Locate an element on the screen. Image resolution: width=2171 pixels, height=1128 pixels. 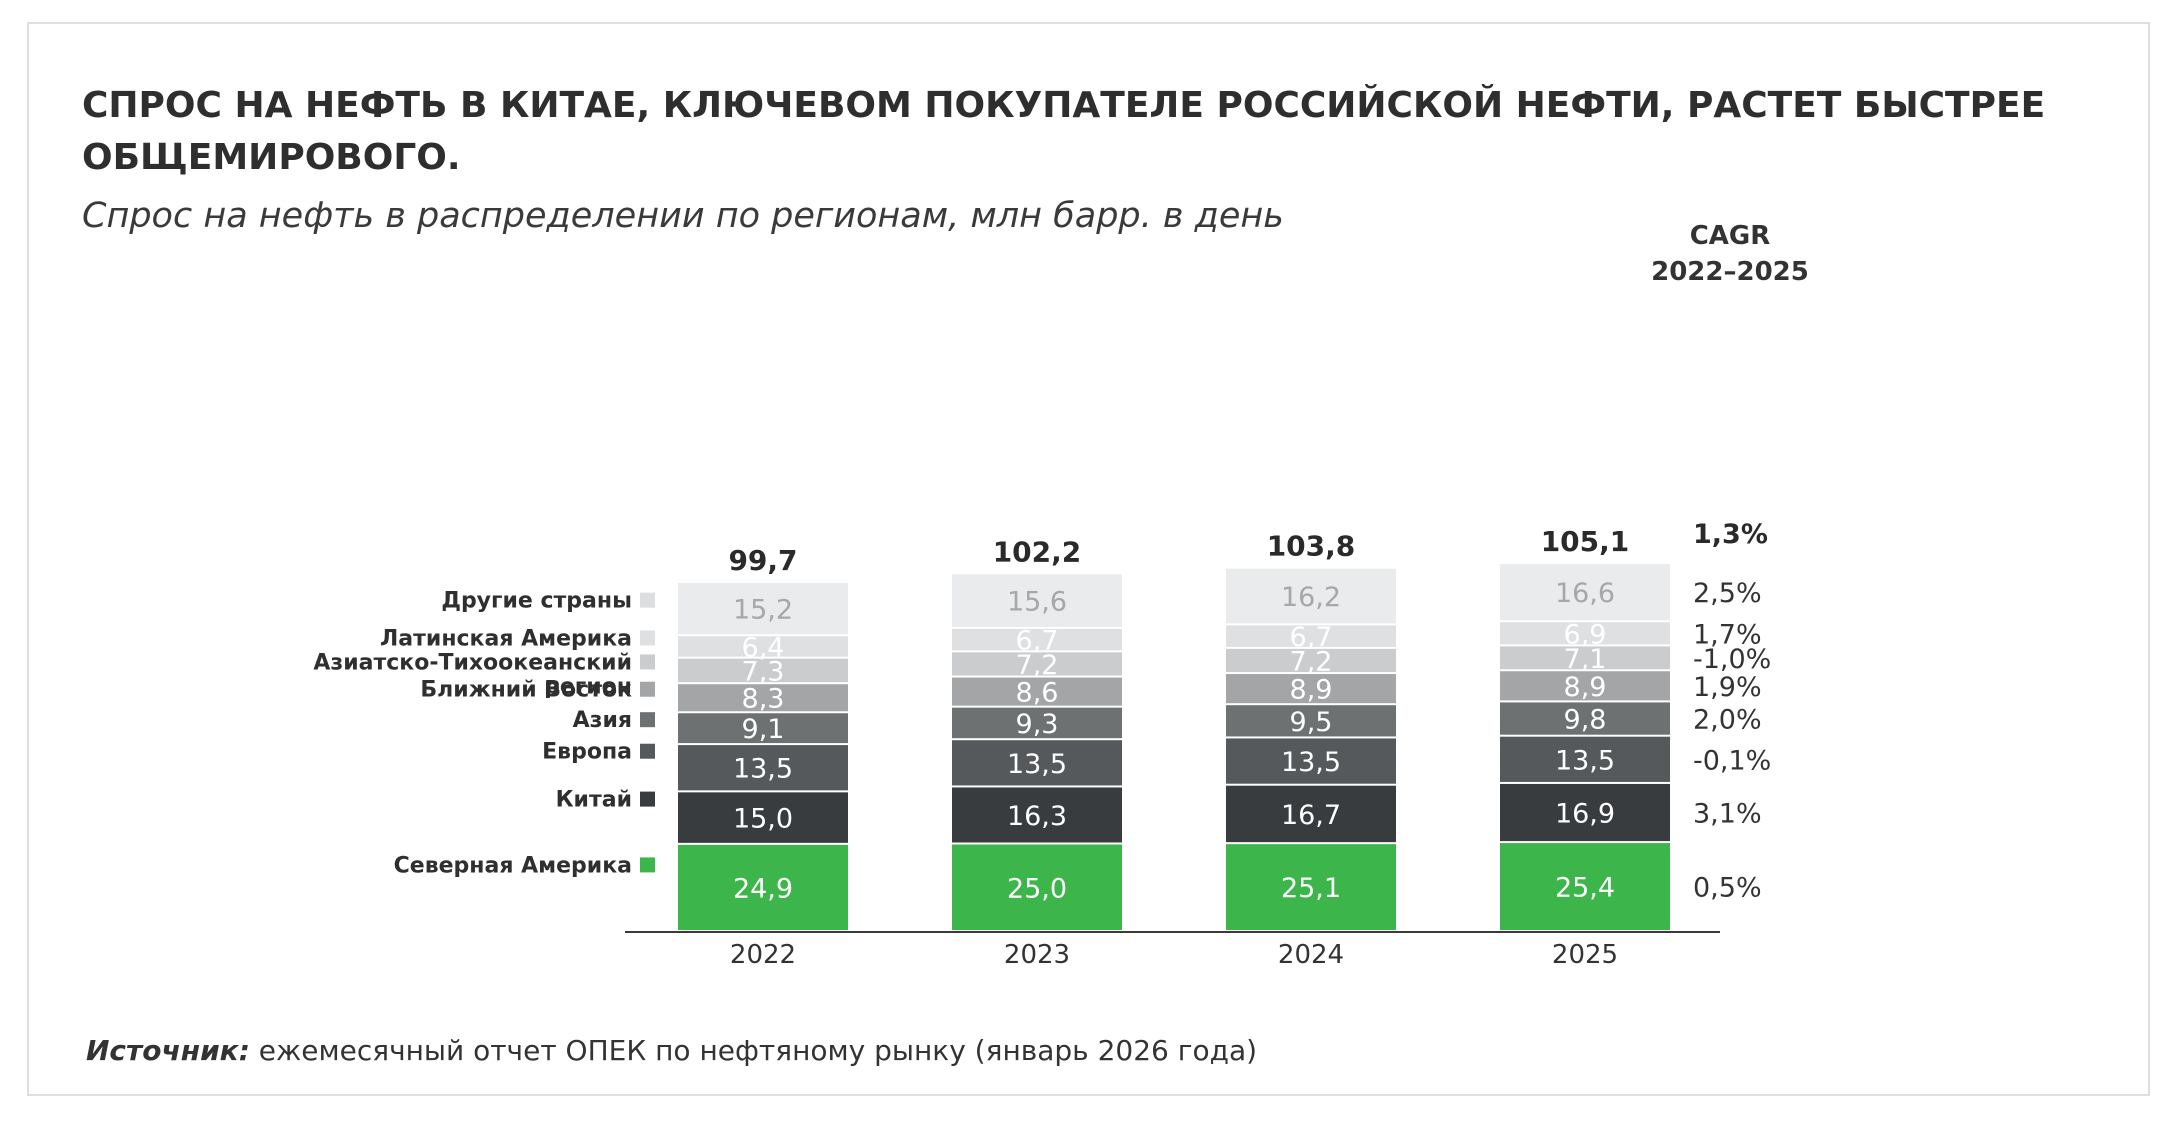
data-label: 25,1 is located at coordinates (1311, 888).